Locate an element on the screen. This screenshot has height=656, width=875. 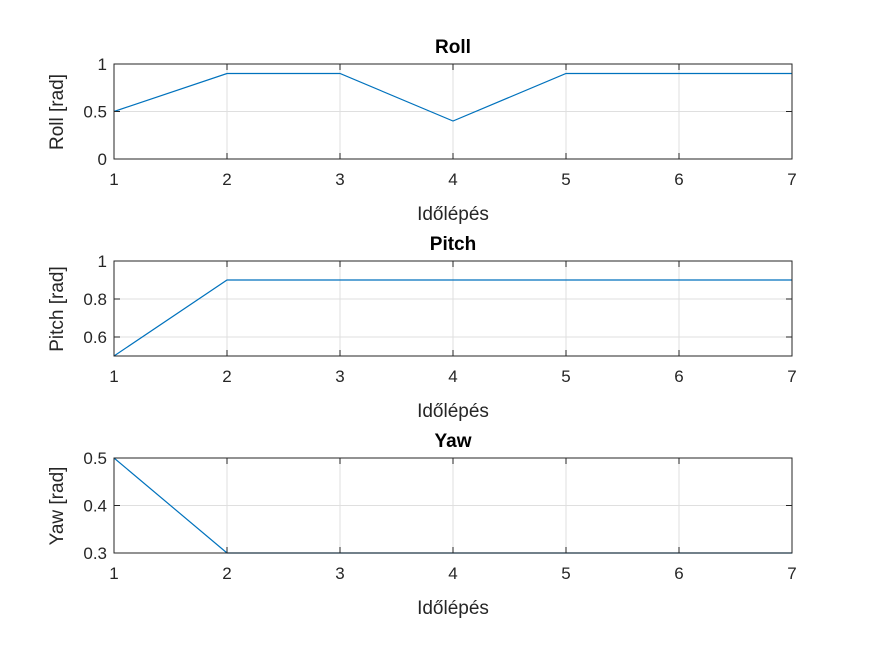
roll-series-line is located at coordinates (452, 97).